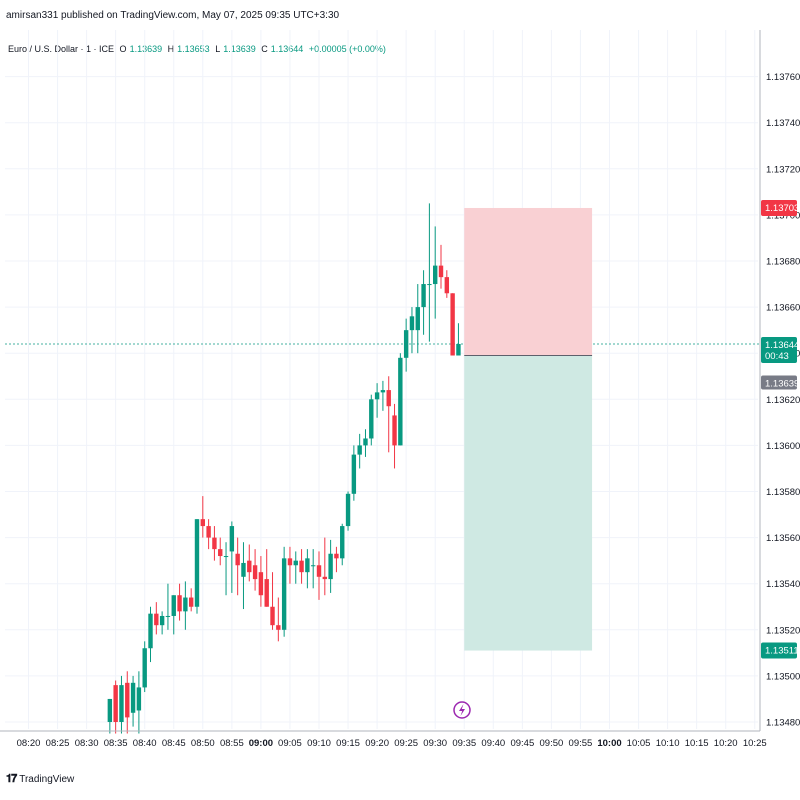  I want to click on x-tick-label: 08:50, so click(203, 743).